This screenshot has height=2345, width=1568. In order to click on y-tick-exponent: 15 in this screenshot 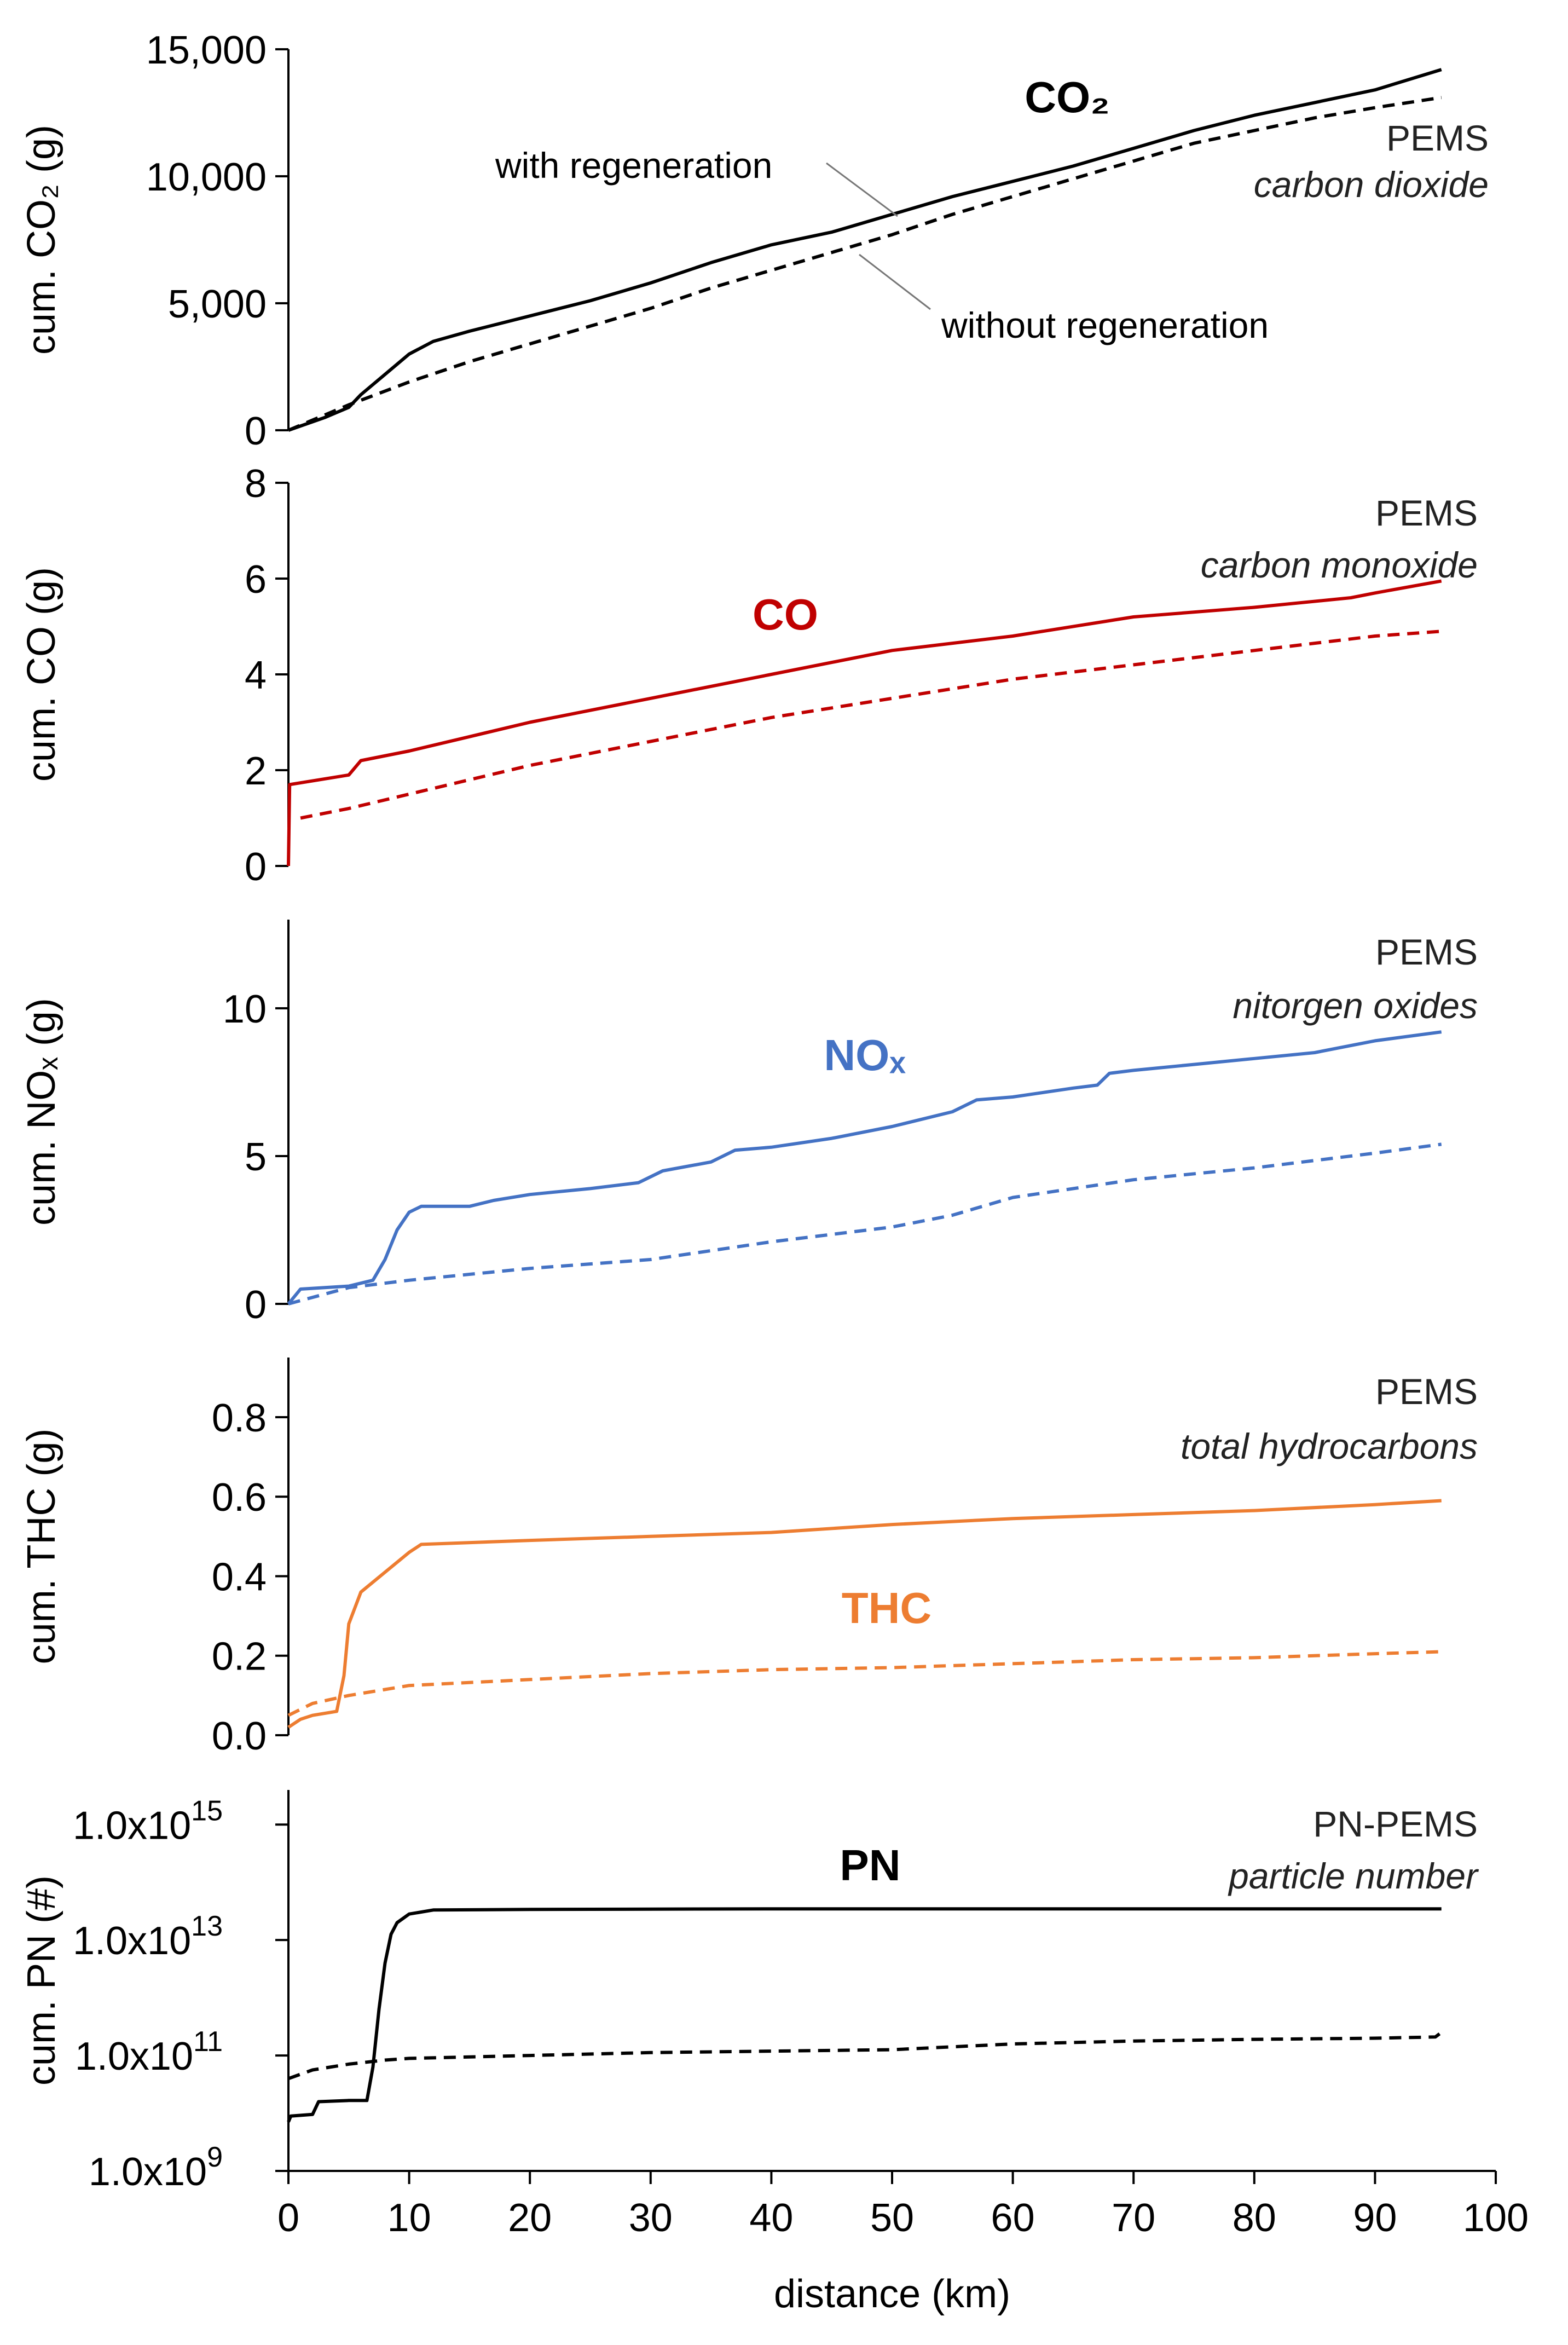, I will do `click(207, 1811)`.